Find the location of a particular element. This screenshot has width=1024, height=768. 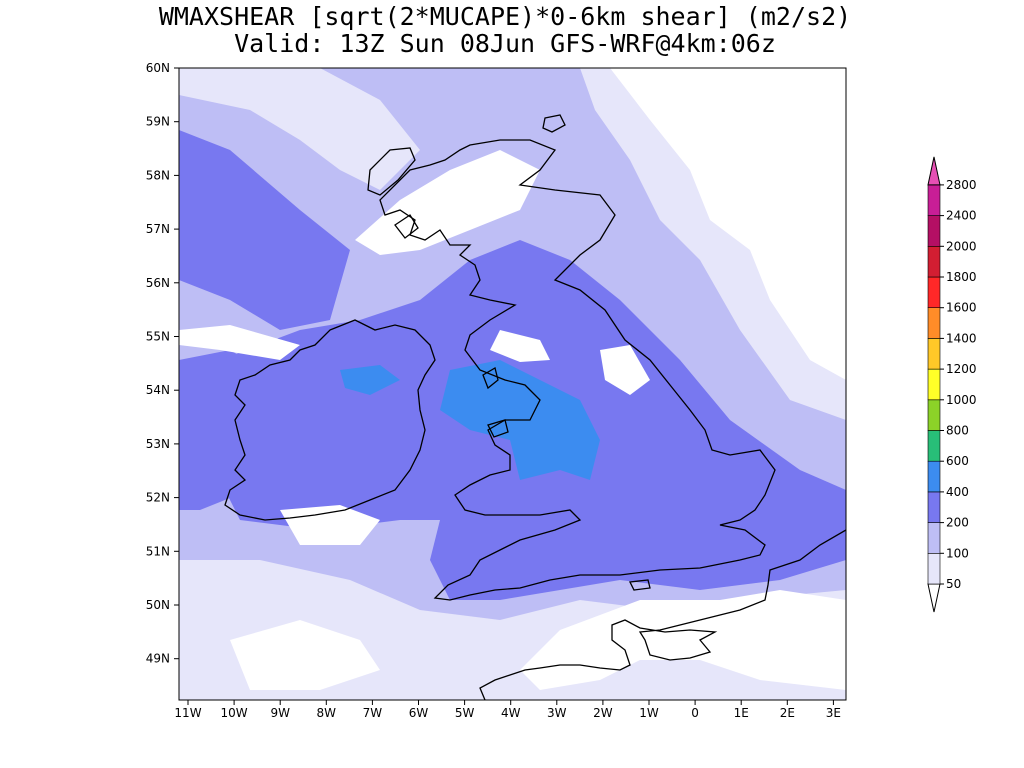

colorbar-label: 1800 is located at coordinates (961, 277).